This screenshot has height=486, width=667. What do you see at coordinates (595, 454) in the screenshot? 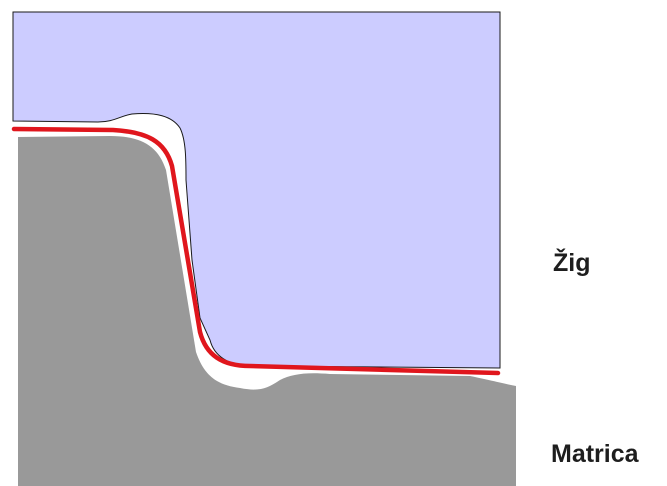
I see `die-label: Matrica` at bounding box center [595, 454].